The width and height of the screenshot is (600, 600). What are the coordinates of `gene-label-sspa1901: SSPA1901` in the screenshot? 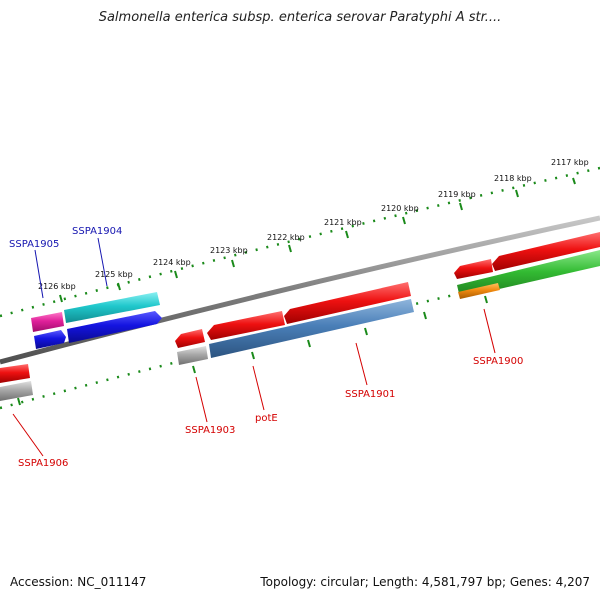 It's located at (370, 394).